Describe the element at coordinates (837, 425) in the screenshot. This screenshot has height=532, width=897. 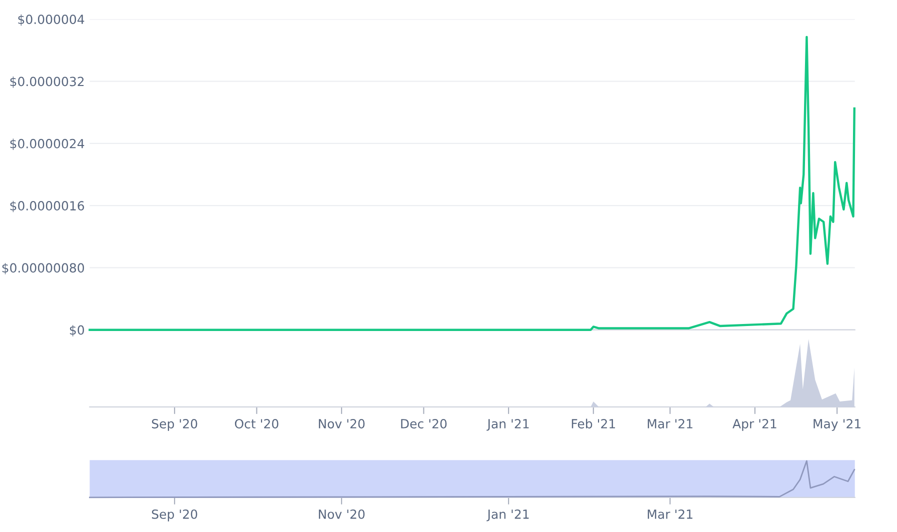
I see `x-tick-label: May '21` at that location.